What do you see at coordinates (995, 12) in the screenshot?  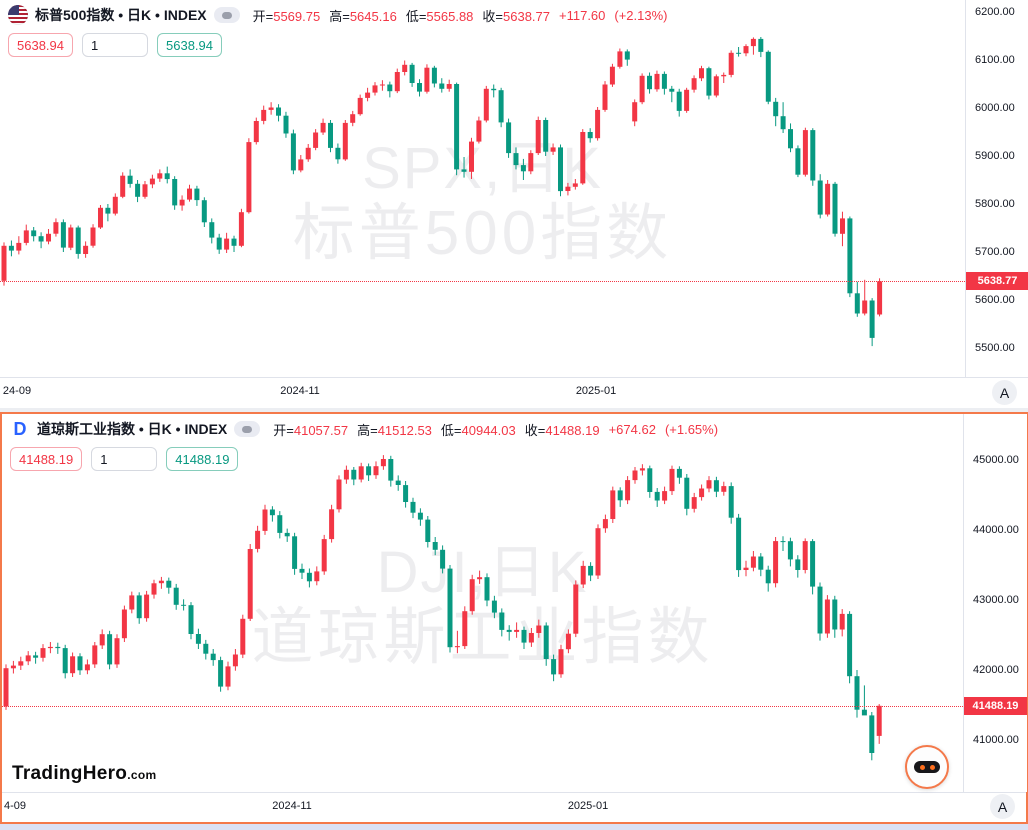 I see `price-tick-label: 6200.00` at bounding box center [995, 12].